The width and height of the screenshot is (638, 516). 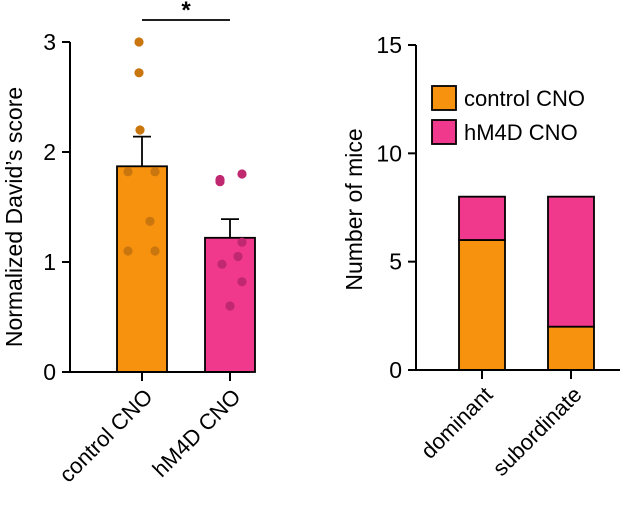 I want to click on y-tick-label: 1, so click(x=49, y=262).